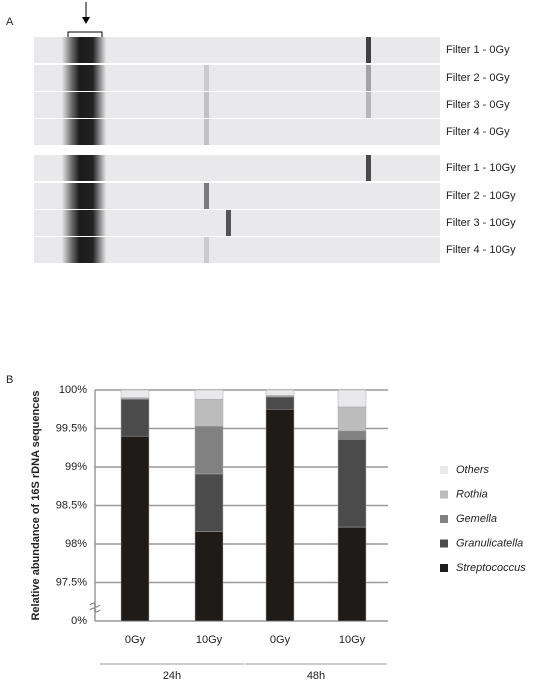 The image size is (560, 681). I want to click on lane-label: Filter 3 - 0Gy, so click(478, 105).